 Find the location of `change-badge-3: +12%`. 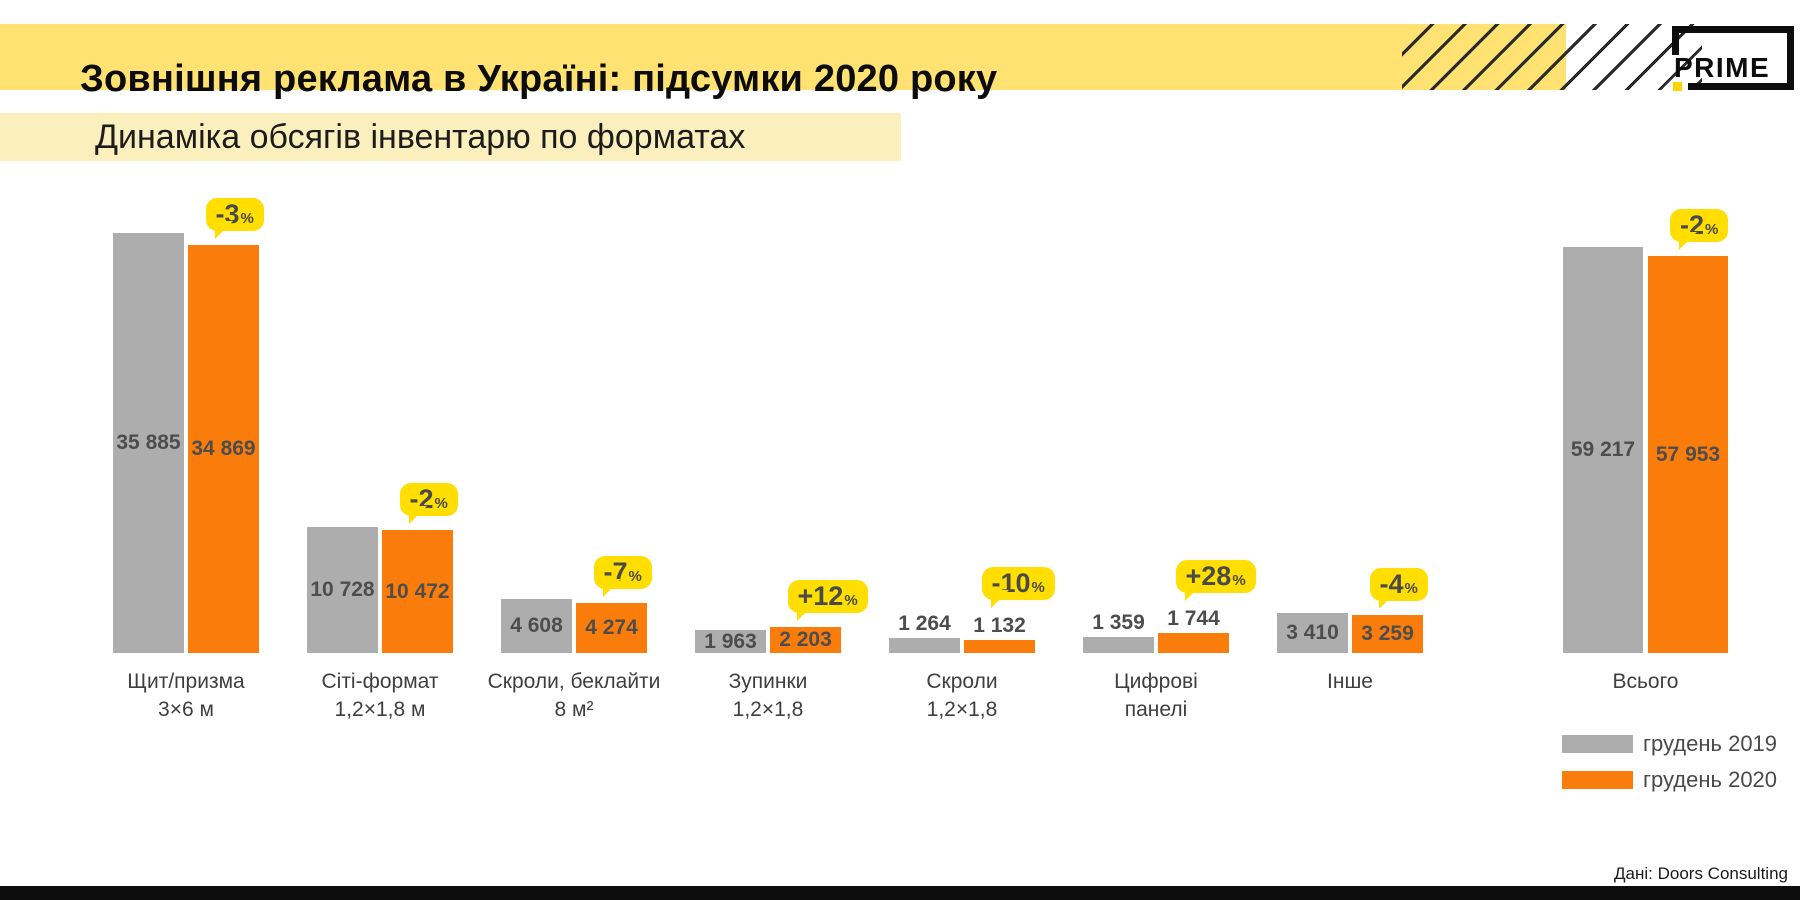

change-badge-3: +12% is located at coordinates (827, 600).